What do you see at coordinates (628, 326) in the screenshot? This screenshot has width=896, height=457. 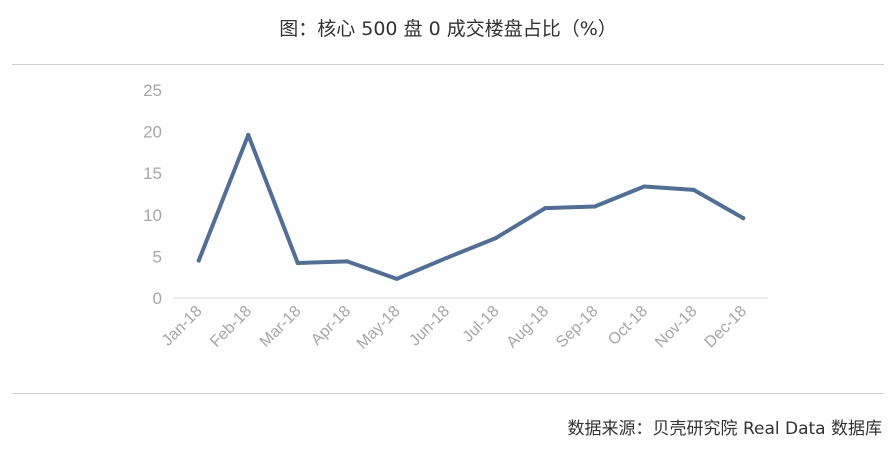 I see `x-tick-label: Oct-18` at bounding box center [628, 326].